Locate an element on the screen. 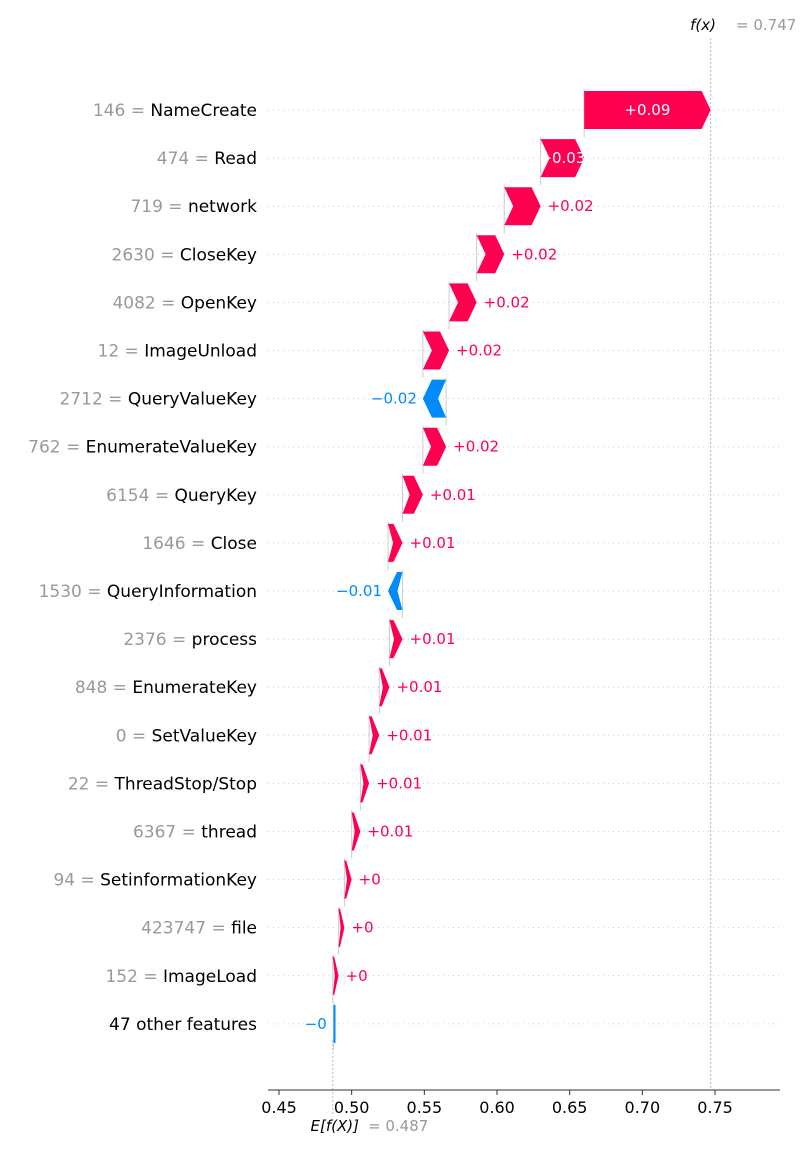  feature-label: 474 = Read is located at coordinates (207, 159).